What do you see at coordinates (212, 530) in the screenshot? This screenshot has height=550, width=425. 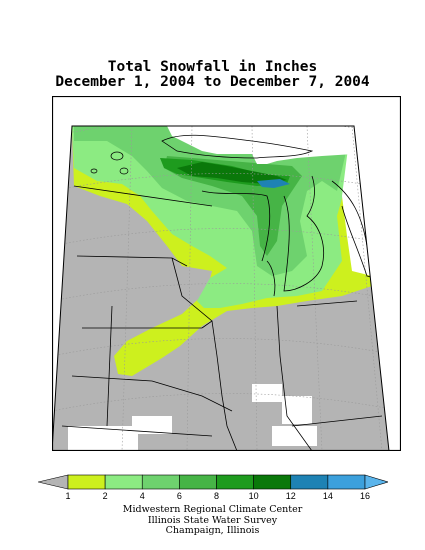 I see `credits-line-3: Champaign, Illinois` at bounding box center [212, 530].